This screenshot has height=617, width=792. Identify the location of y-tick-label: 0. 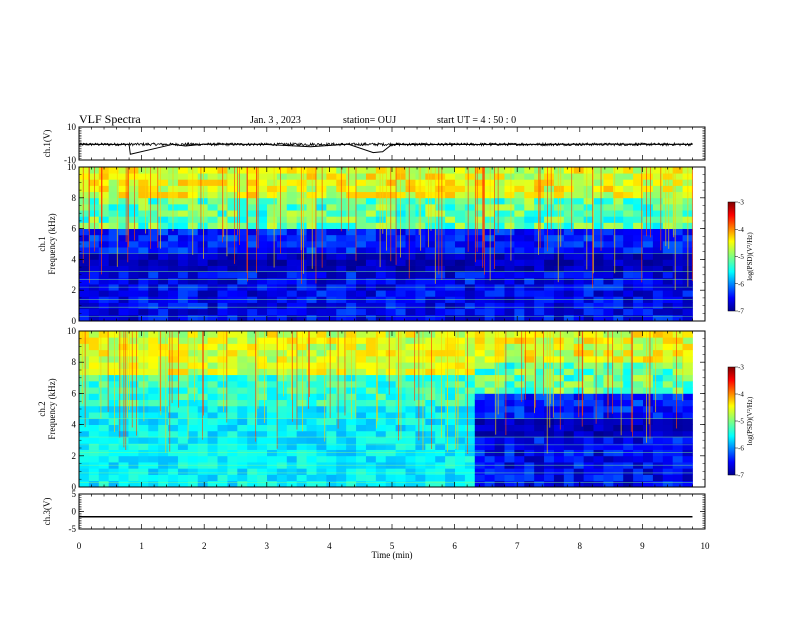
(74, 487).